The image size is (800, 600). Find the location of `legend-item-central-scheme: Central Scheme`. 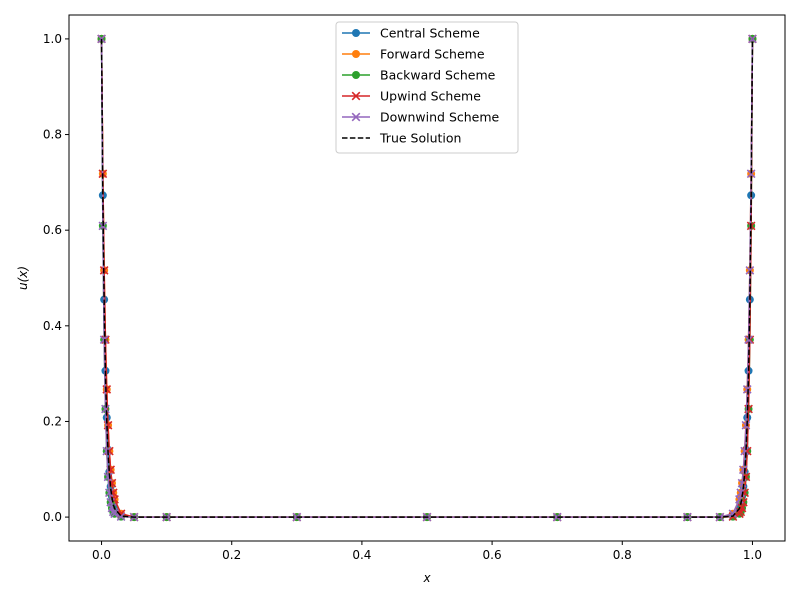

legend-item-central-scheme: Central Scheme is located at coordinates (411, 33).